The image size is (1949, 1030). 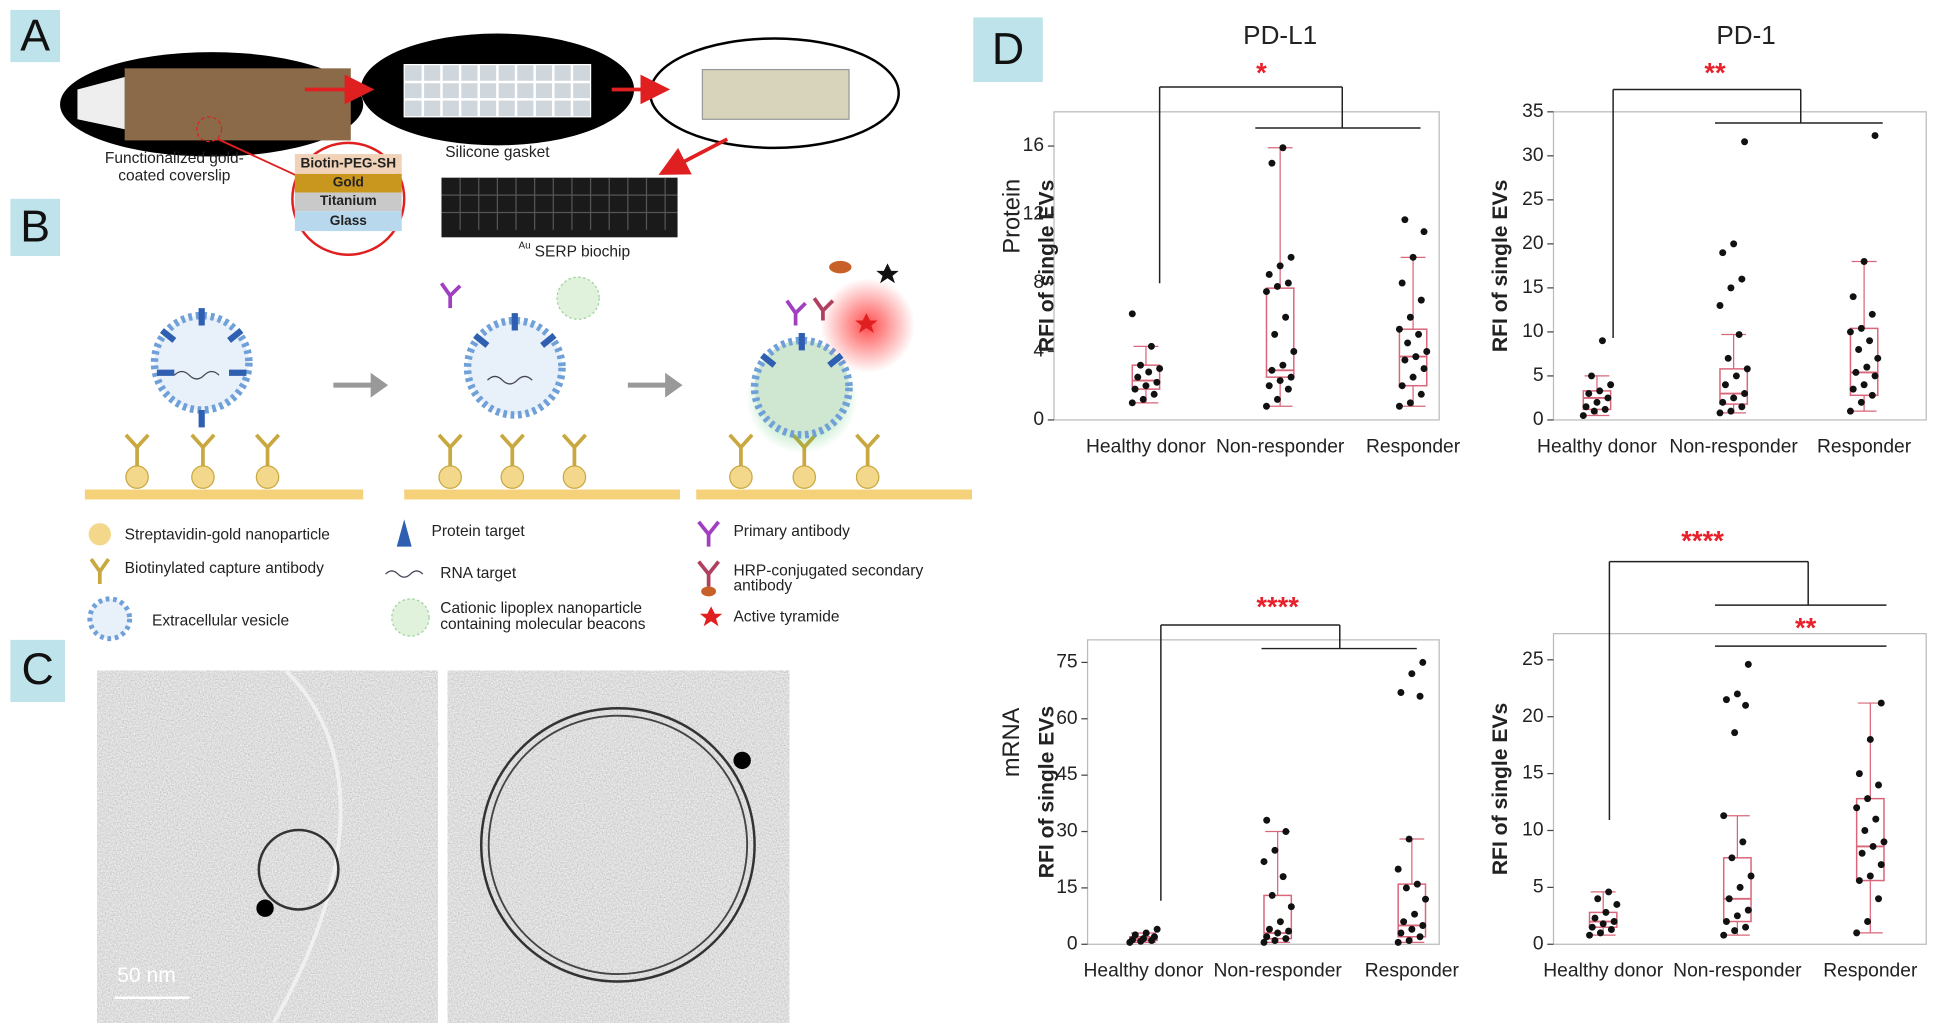 I want to click on legend-label: Protein target, so click(x=479, y=531).